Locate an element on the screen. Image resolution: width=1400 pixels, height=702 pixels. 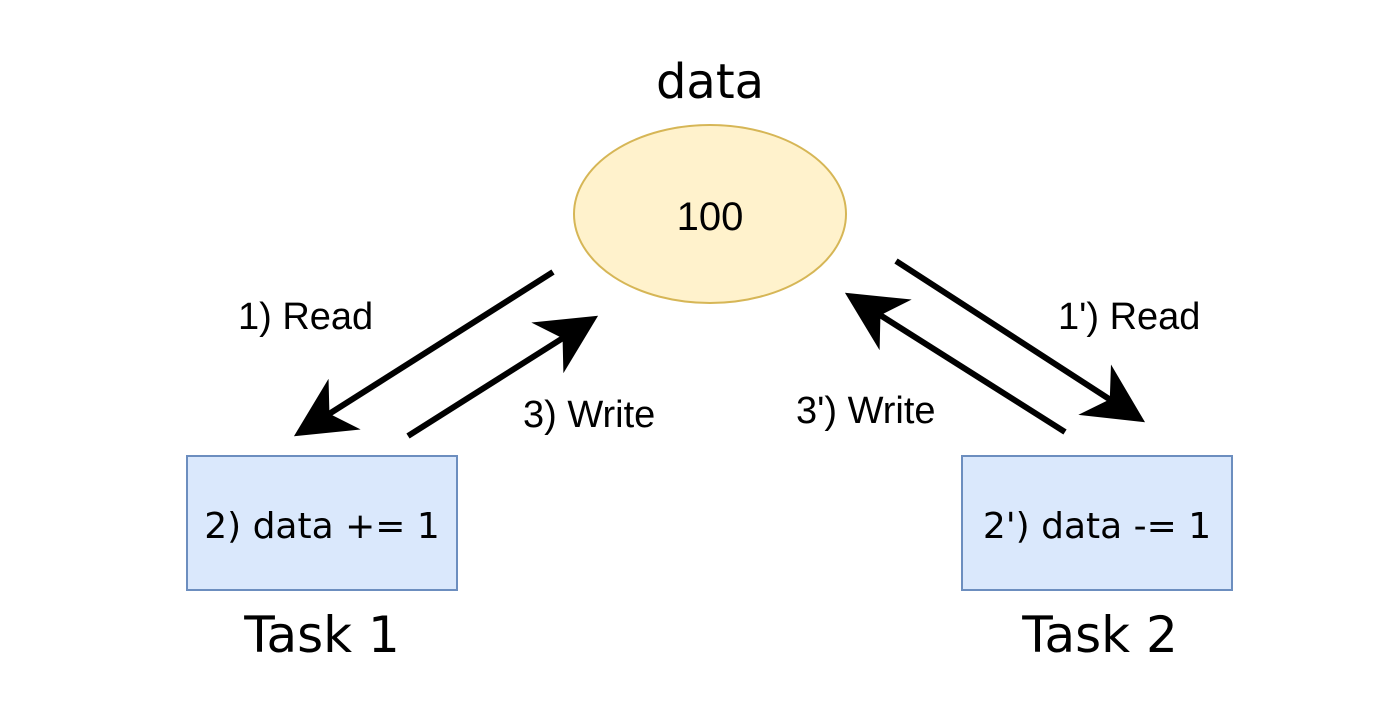
task1-box is located at coordinates (322, 523).